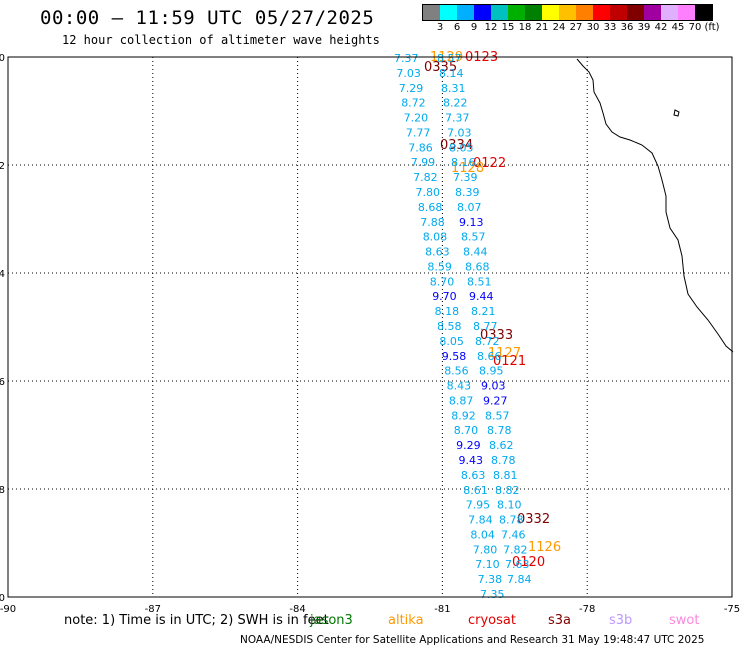 The image size is (740, 650). Describe the element at coordinates (440, 27) in the screenshot. I see `legend-label: 3` at that location.